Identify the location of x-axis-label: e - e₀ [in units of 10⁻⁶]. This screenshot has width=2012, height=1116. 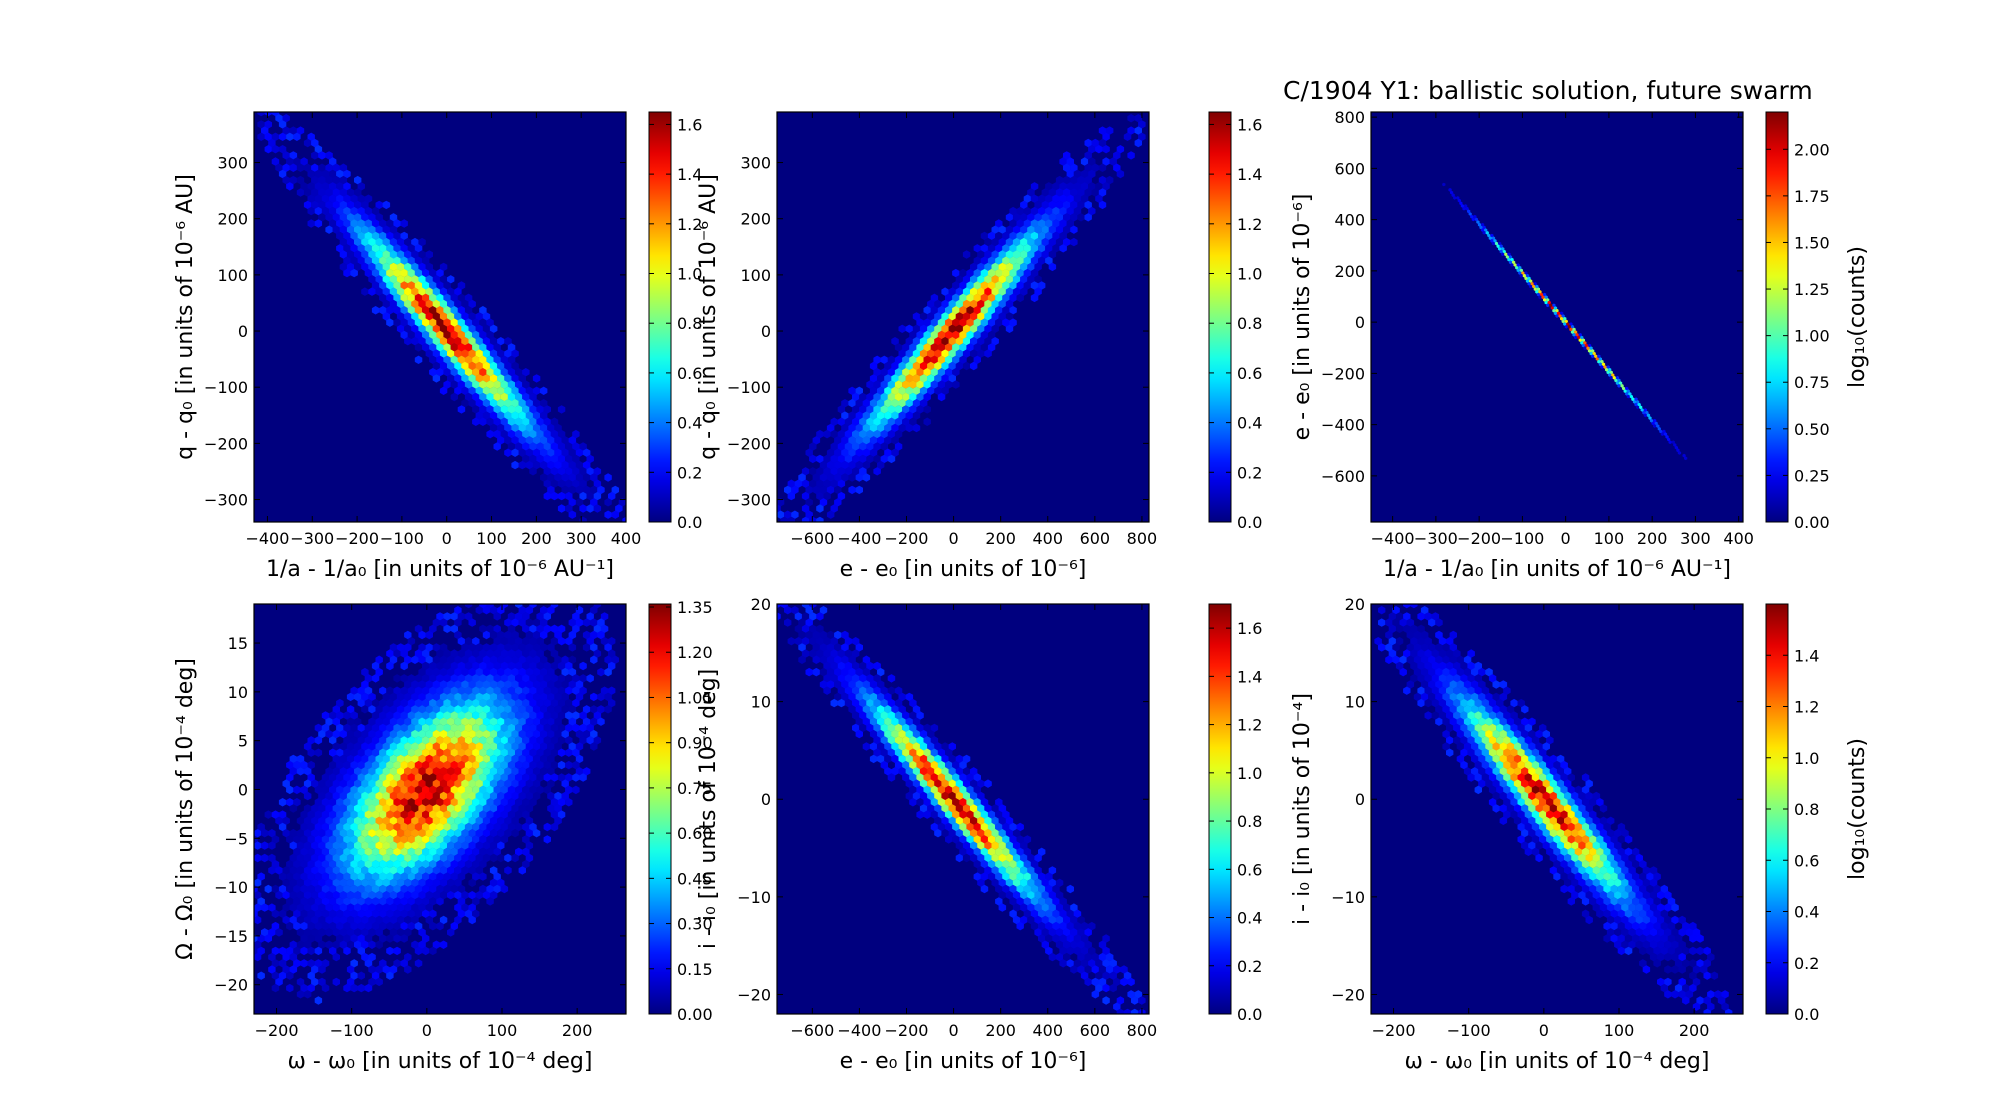
(963, 569).